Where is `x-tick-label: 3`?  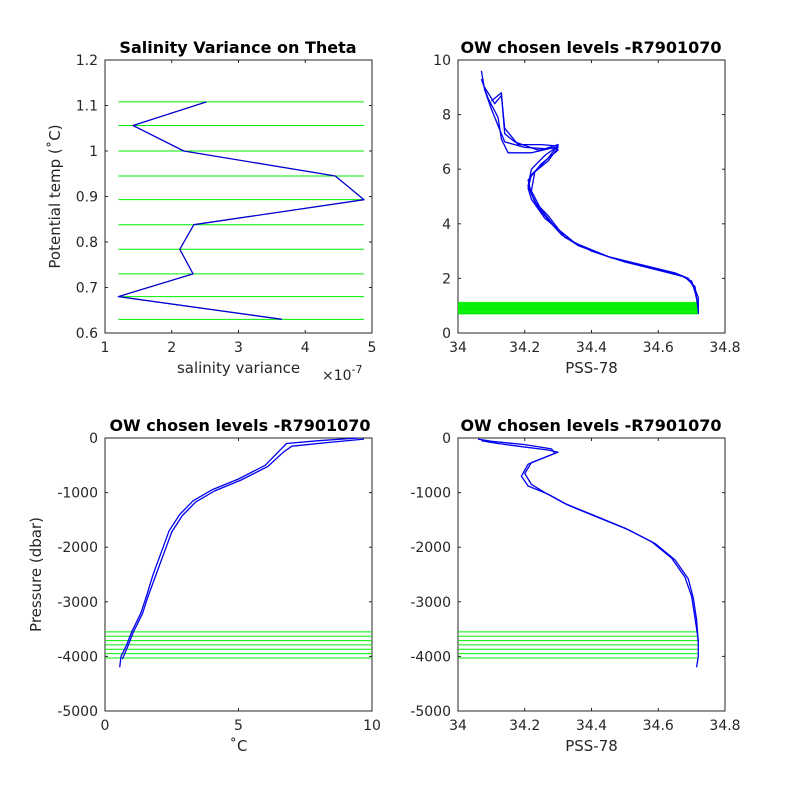
x-tick-label: 3 is located at coordinates (238, 348).